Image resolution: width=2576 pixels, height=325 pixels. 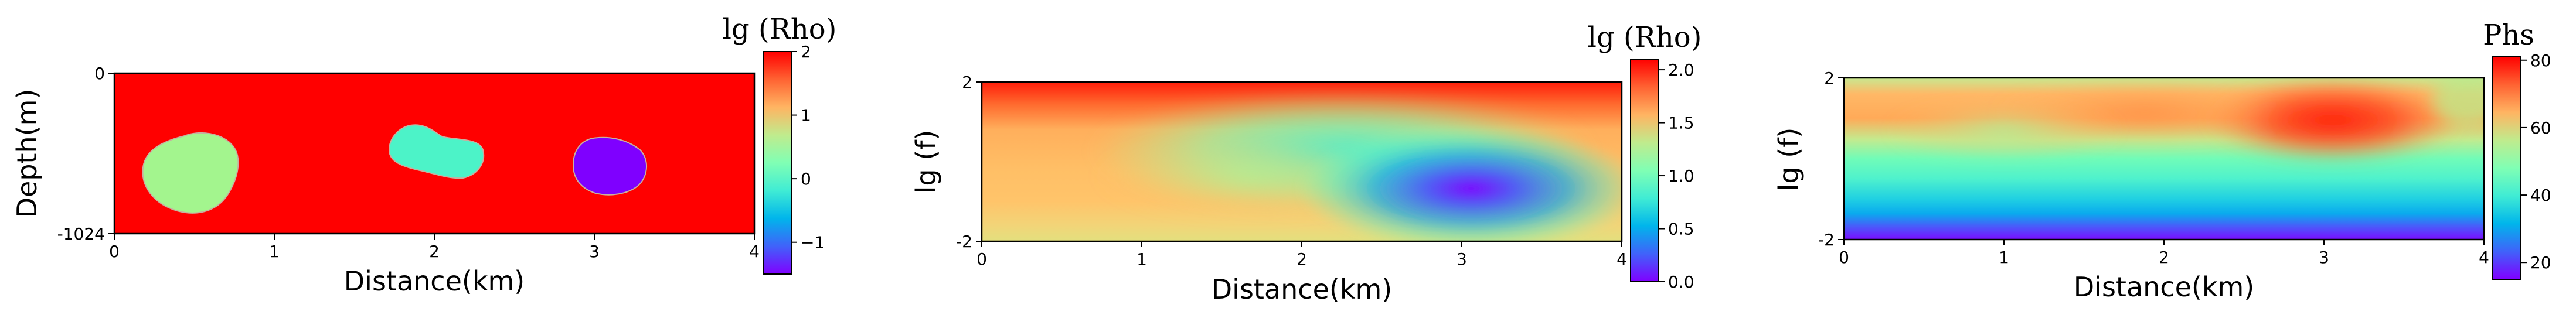 What do you see at coordinates (27, 153) in the screenshot?
I see `panel-1-ylabel: Depth(m)` at bounding box center [27, 153].